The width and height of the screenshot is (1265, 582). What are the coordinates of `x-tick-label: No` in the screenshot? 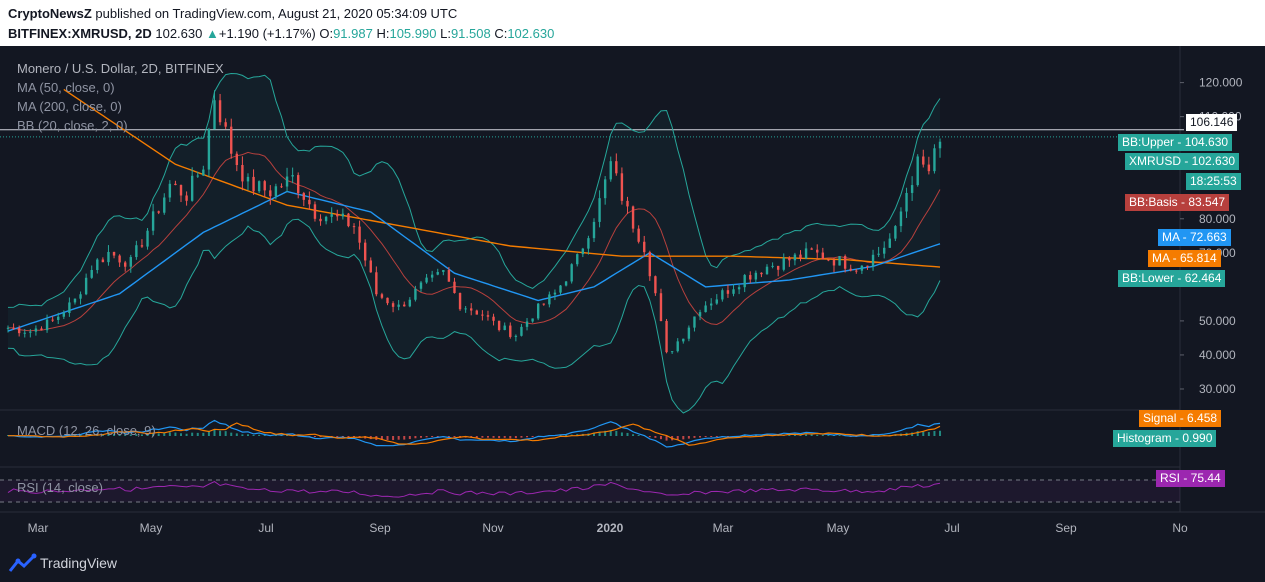 It's located at (1180, 528).